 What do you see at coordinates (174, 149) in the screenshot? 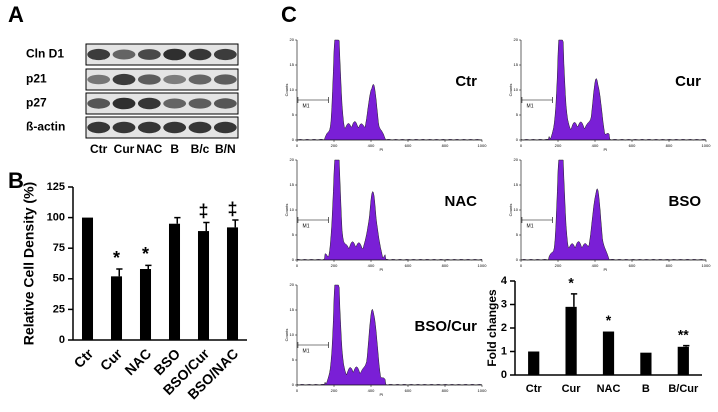
I see `blot-lane-label: B` at bounding box center [174, 149].